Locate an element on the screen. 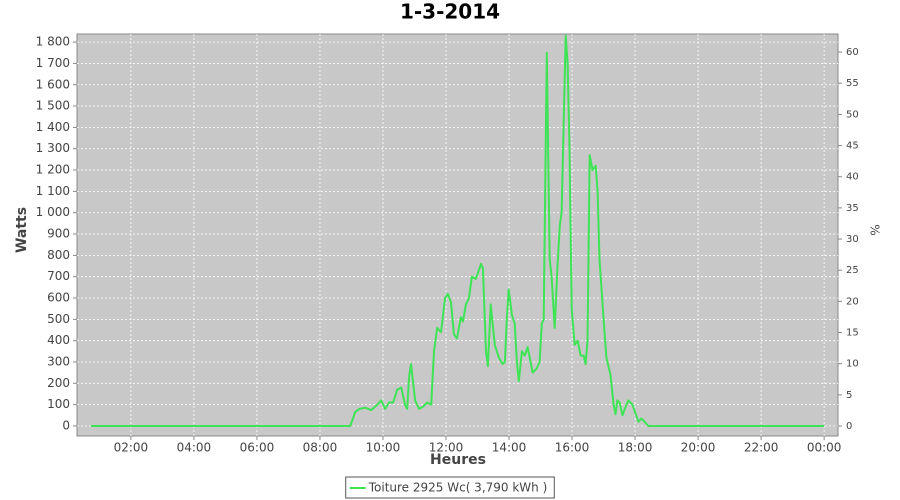 Image resolution: width=900 pixels, height=500 pixels. y-tick-label: 1 300 is located at coordinates (53, 148).